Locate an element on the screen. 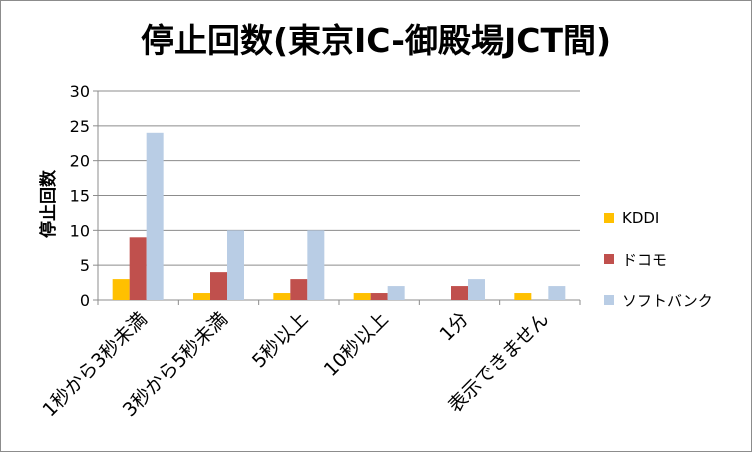  y-tick-label: 15 is located at coordinates (80, 196).